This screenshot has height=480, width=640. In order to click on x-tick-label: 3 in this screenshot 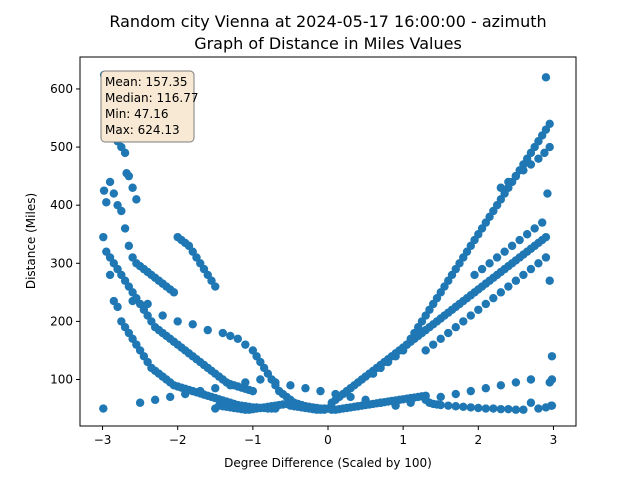, I will do `click(554, 440)`.